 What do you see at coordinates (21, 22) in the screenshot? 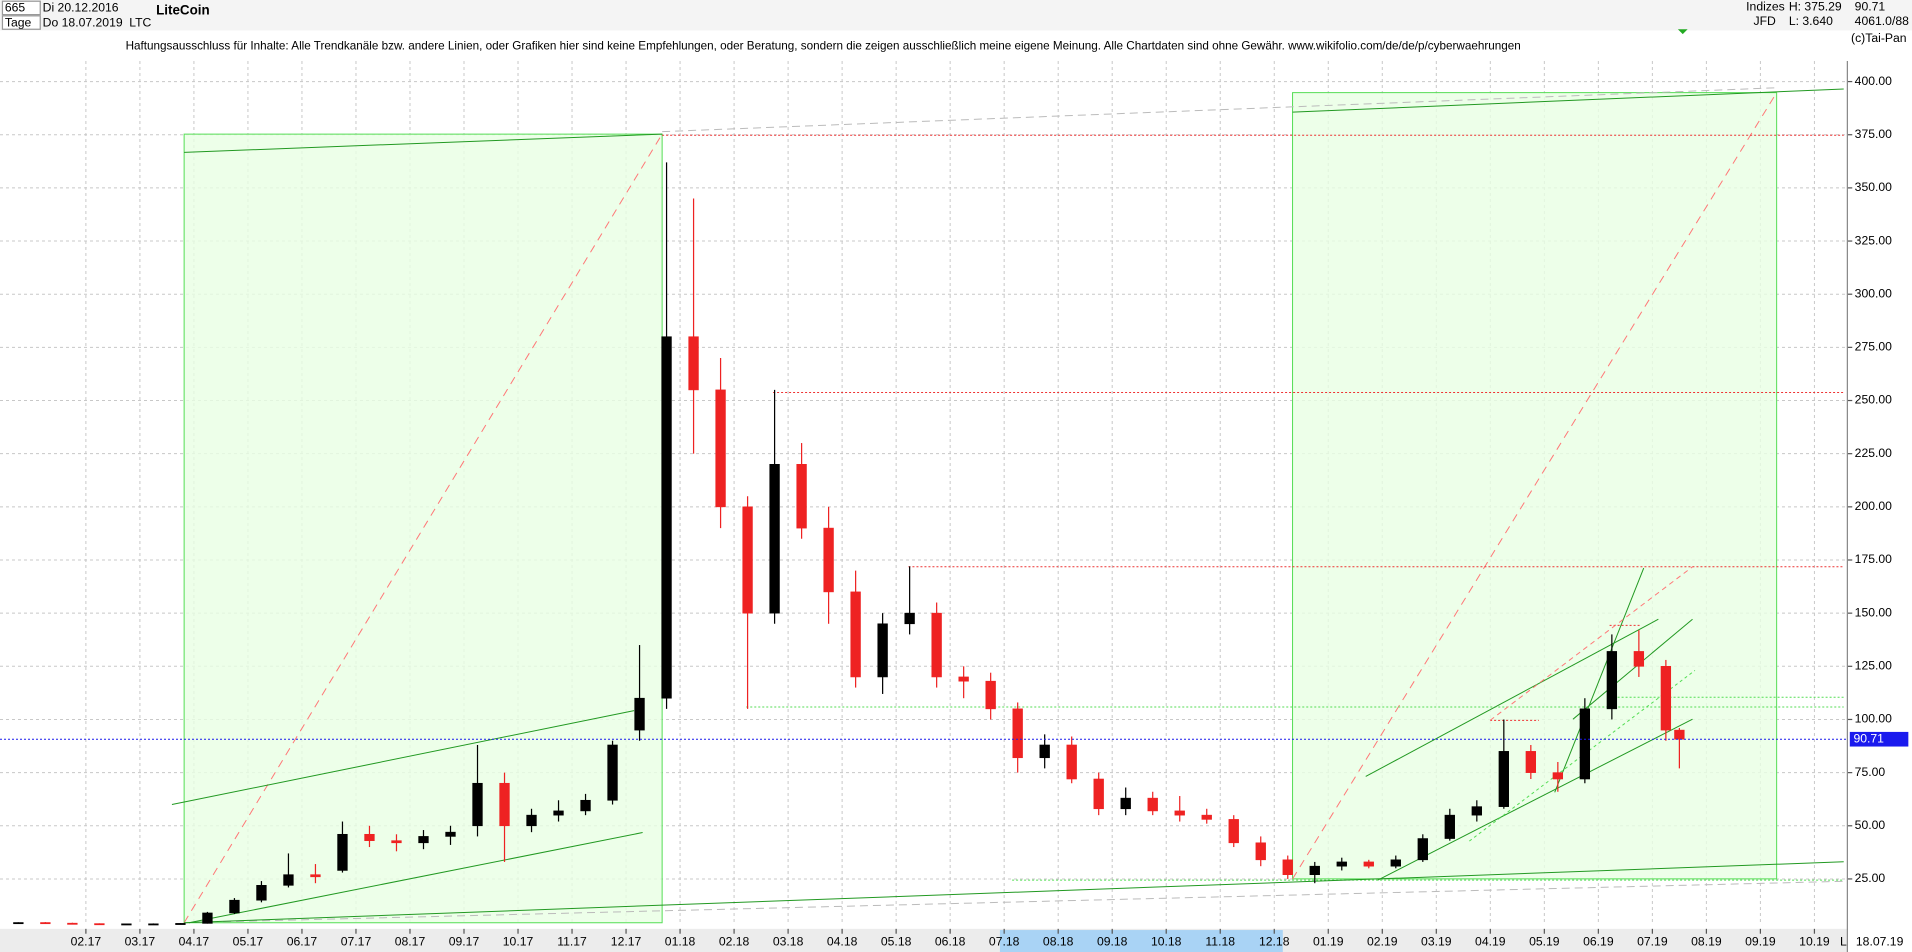
I see `period-box` at bounding box center [21, 22].